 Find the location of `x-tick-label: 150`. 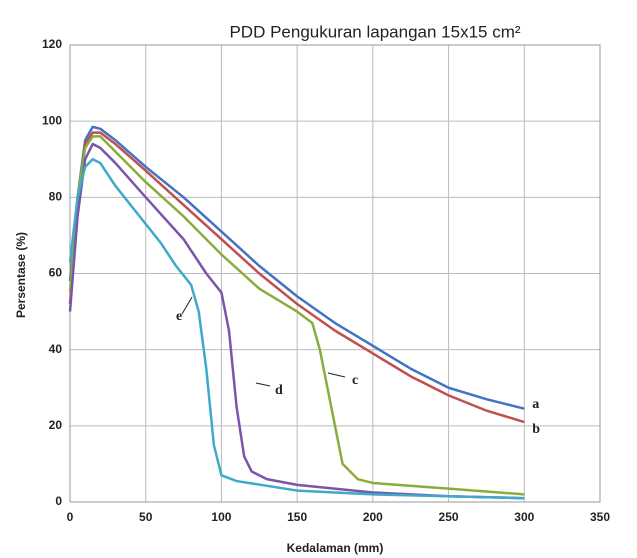

x-tick-label: 150 is located at coordinates (297, 517).